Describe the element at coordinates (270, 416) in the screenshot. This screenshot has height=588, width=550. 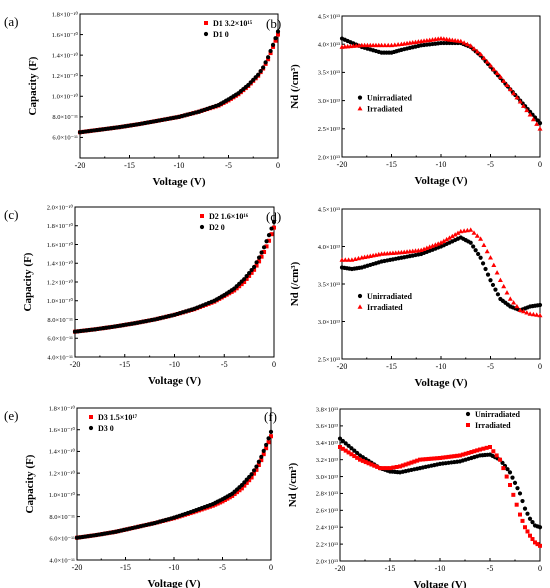
I see `panel-label: (f)` at that location.